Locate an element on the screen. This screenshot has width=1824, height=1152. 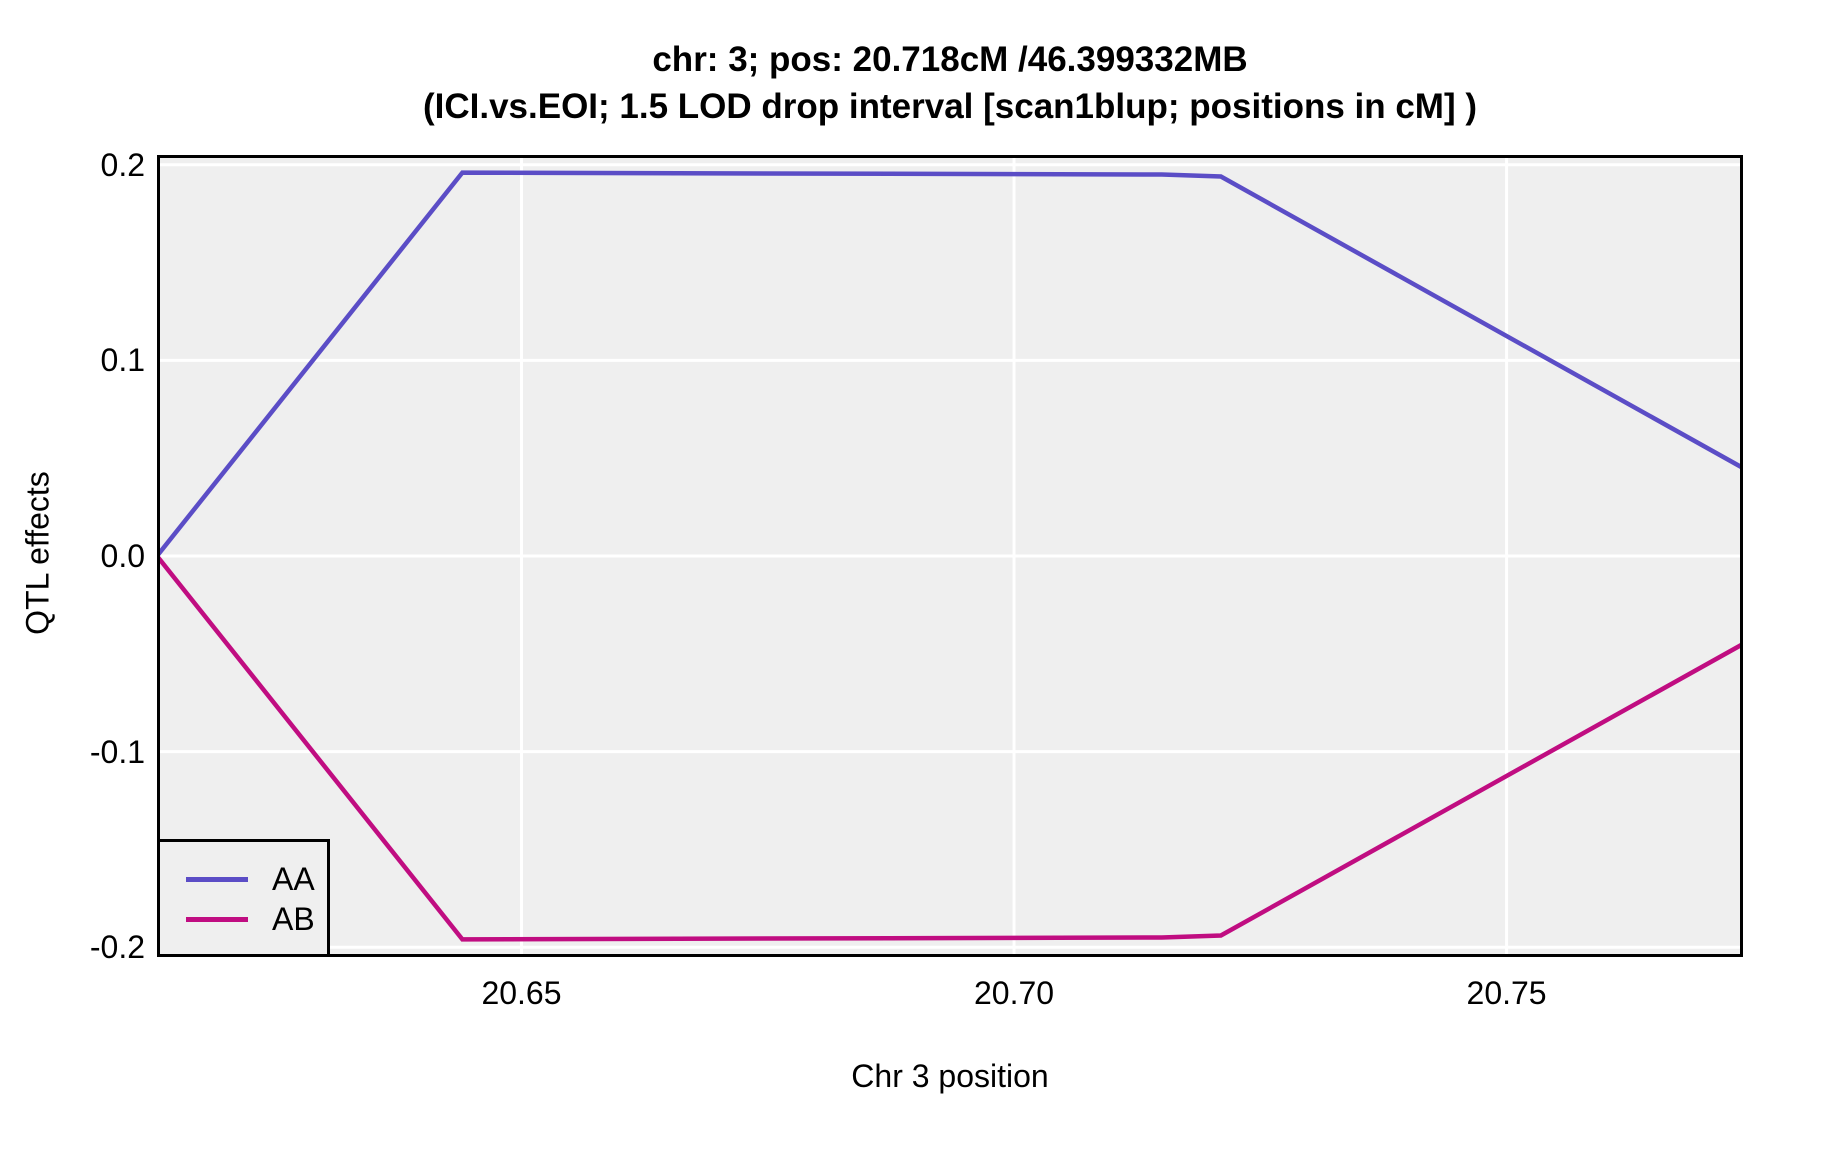
y-axis-title: QTL effects is located at coordinates (37, 553).